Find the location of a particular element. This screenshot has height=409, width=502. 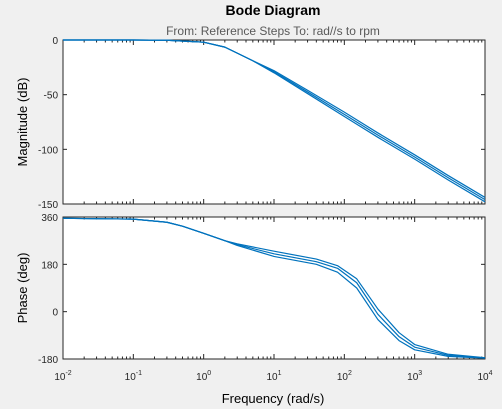

magnitude-ytick-label: -150 is located at coordinates (48, 205).